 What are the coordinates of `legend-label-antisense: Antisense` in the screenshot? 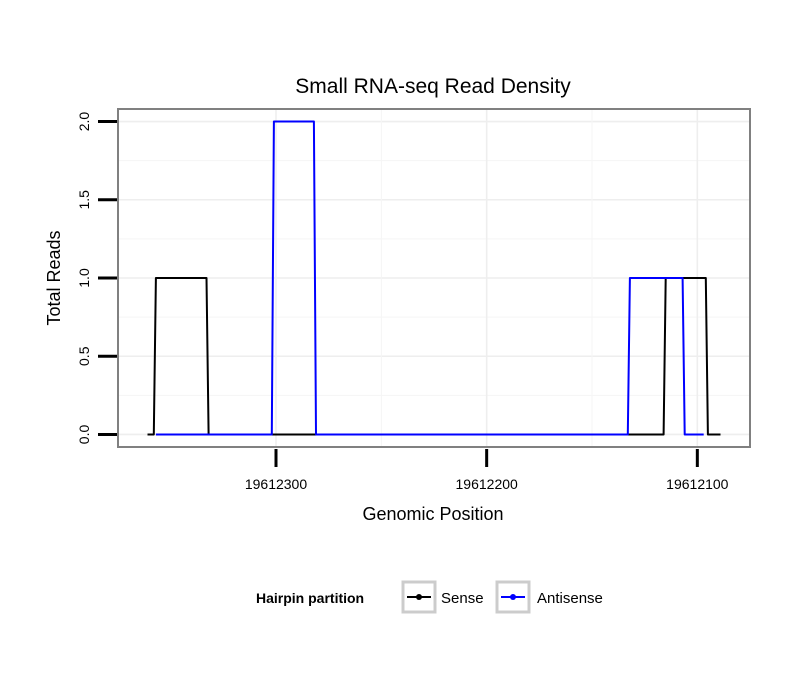 It's located at (570, 598).